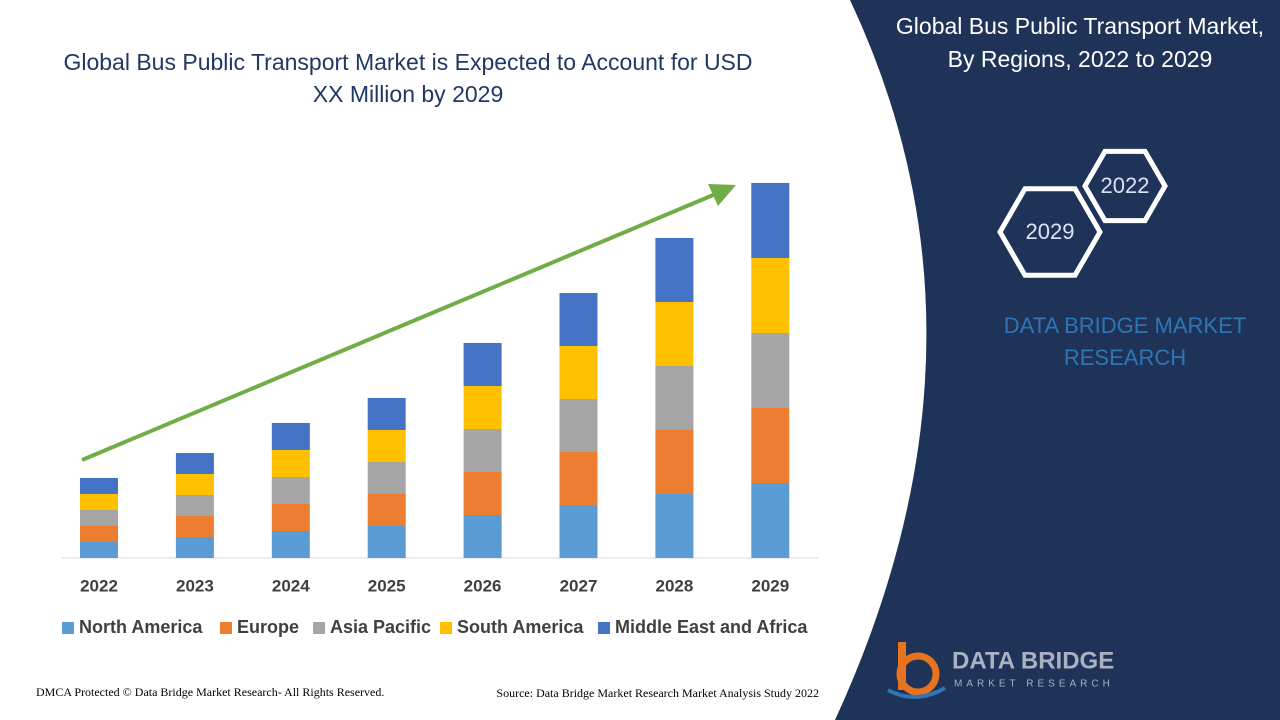  I want to click on logo-name: DATA BRIDGE, so click(1033, 660).